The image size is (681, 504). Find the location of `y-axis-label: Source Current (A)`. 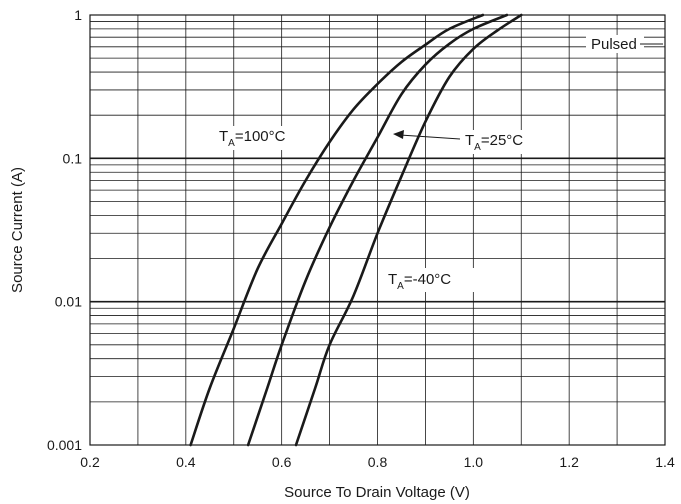

y-axis-label: Source Current (A) is located at coordinates (17, 230).